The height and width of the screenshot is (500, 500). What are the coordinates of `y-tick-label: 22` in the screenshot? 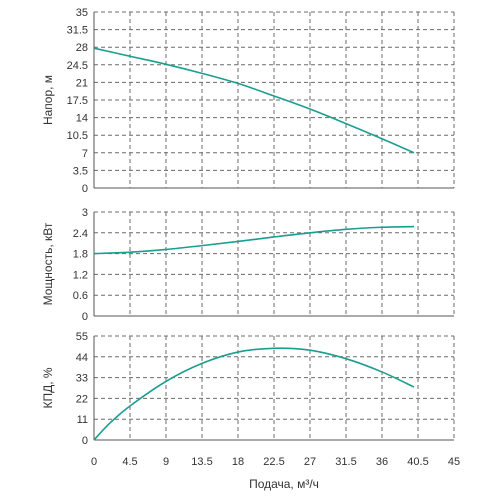 It's located at (82, 399).